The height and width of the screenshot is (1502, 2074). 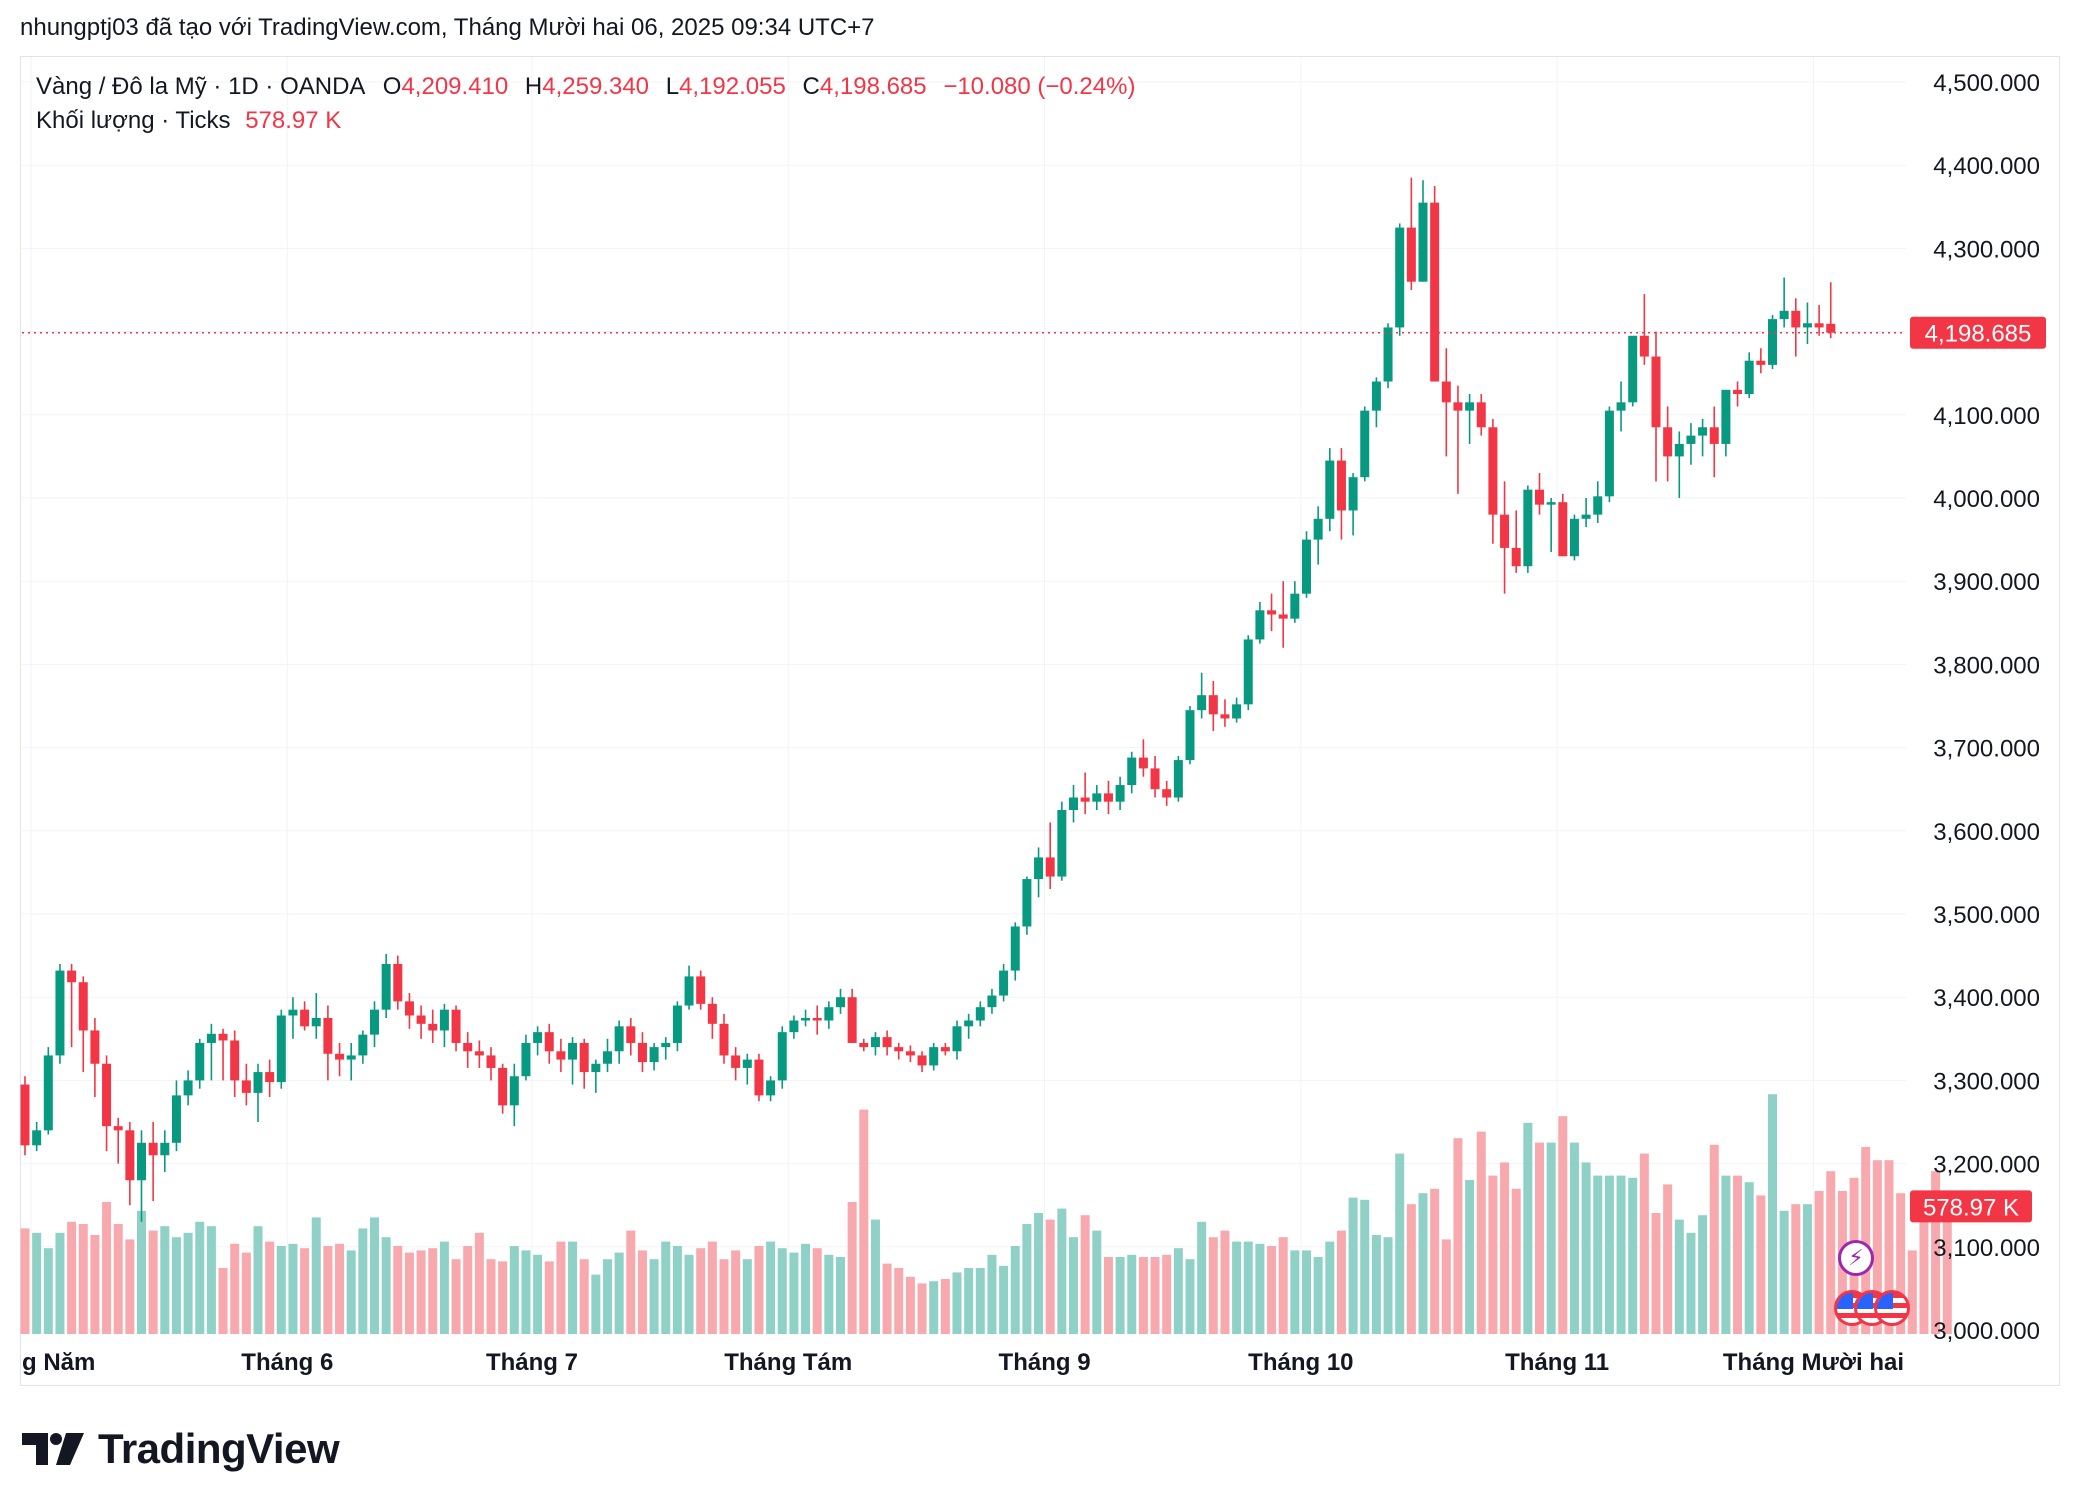 I want to click on volume-indicator-name: Khối lượng · Ticks, so click(x=133, y=120).